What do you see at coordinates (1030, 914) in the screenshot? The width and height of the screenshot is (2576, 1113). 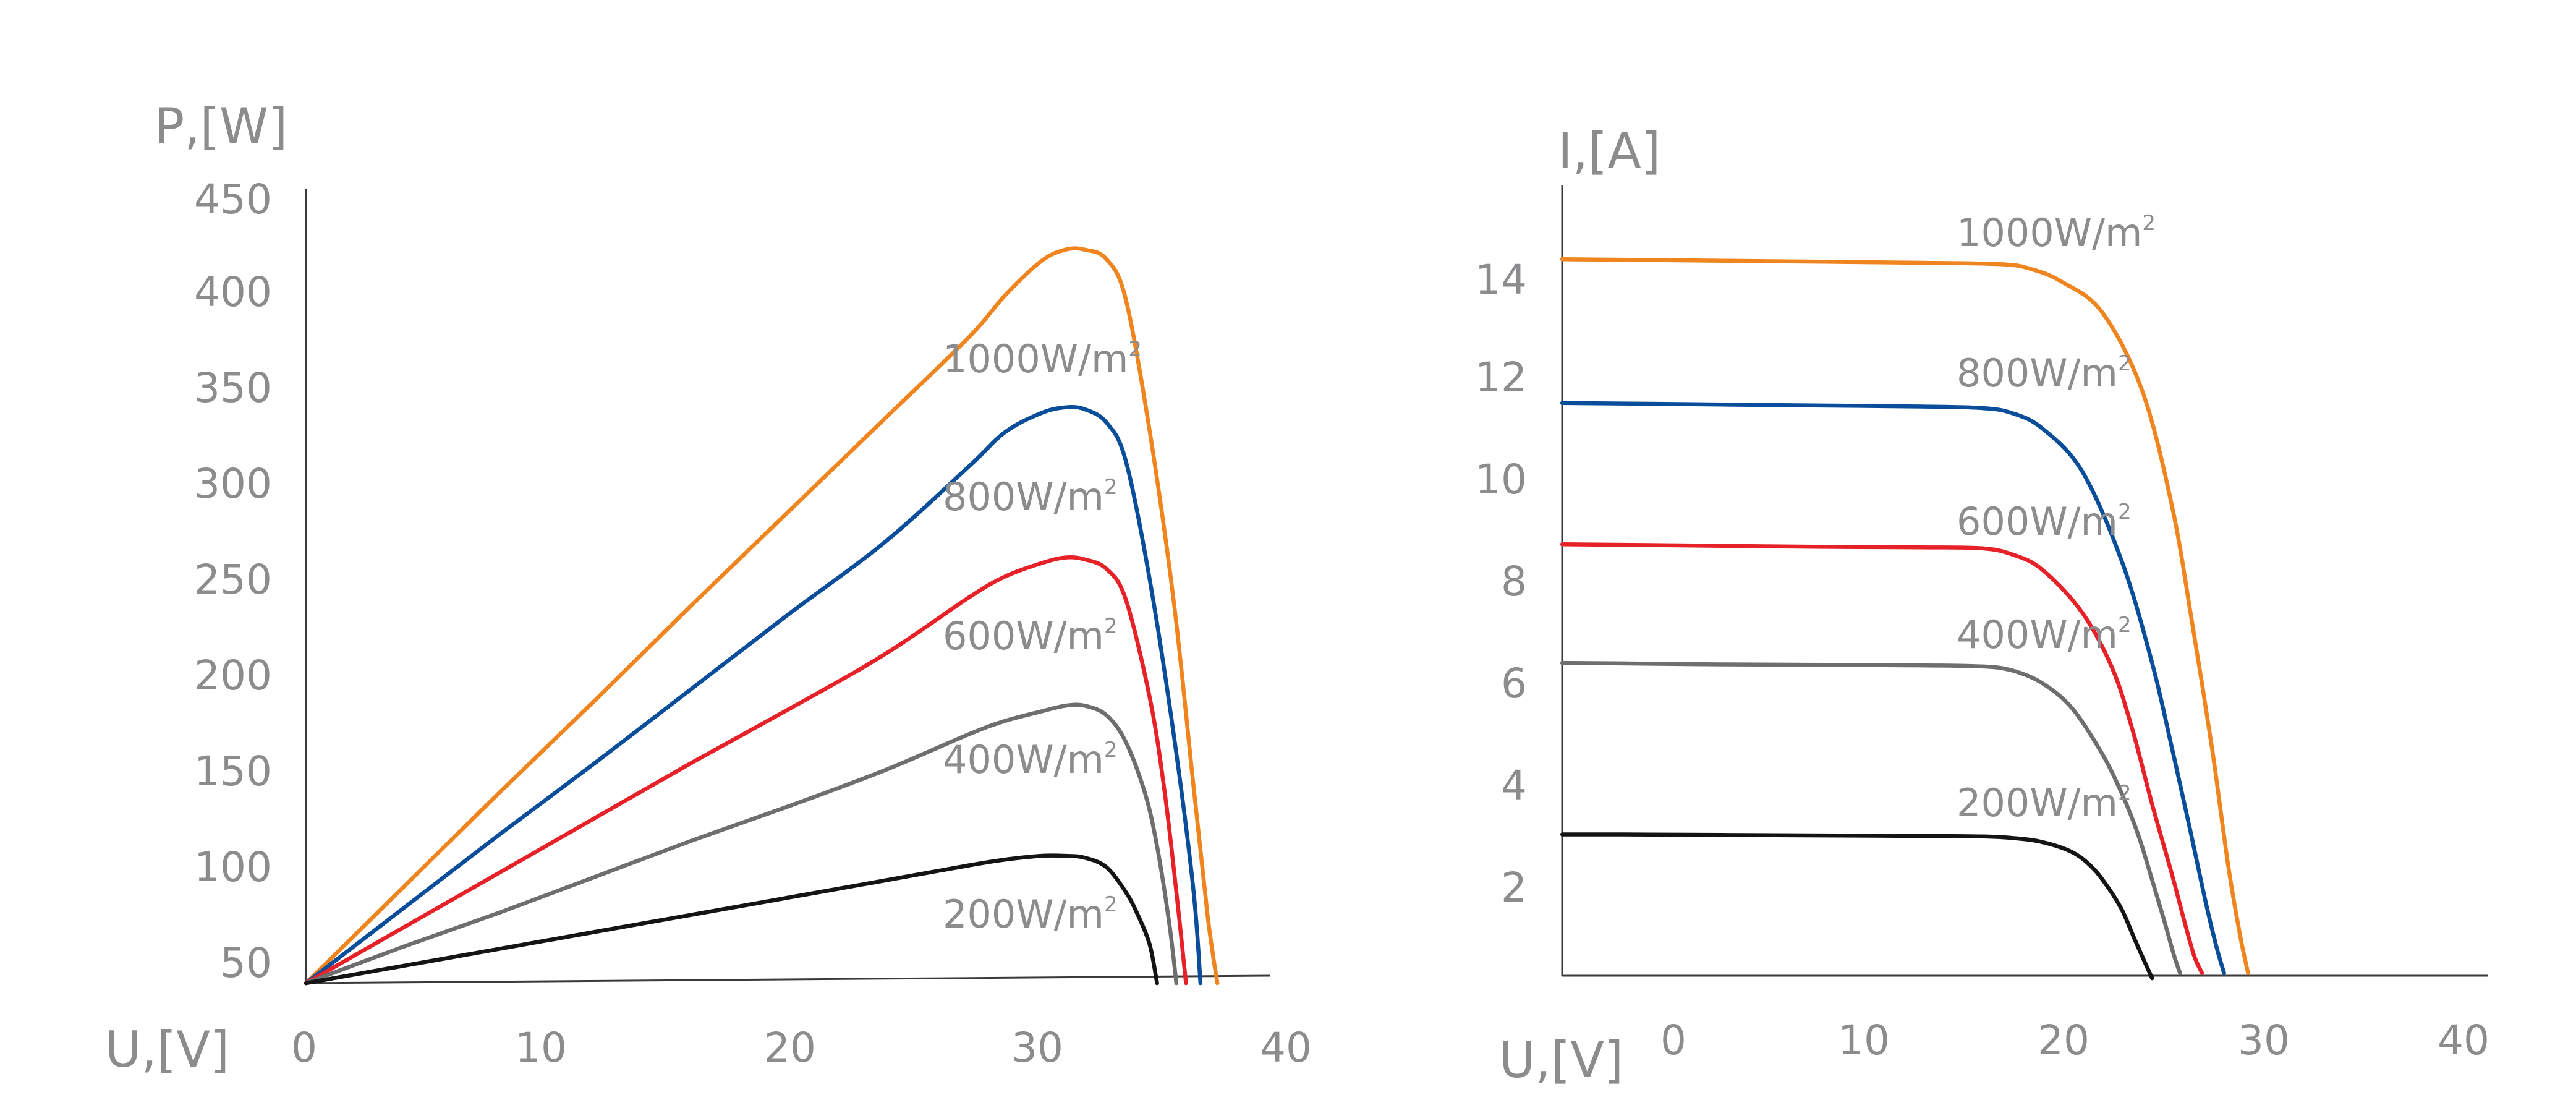 I see `p-curve-label-200: 200W/m2` at bounding box center [1030, 914].